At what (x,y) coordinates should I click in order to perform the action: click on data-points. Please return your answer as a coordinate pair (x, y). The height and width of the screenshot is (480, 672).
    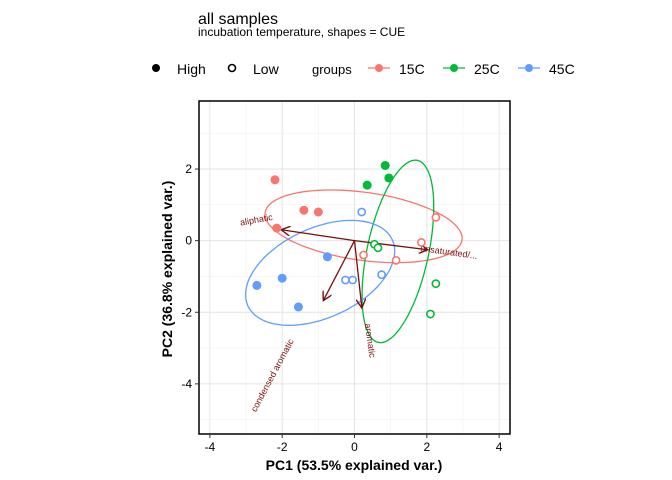
    Looking at the image, I should click on (346, 239).